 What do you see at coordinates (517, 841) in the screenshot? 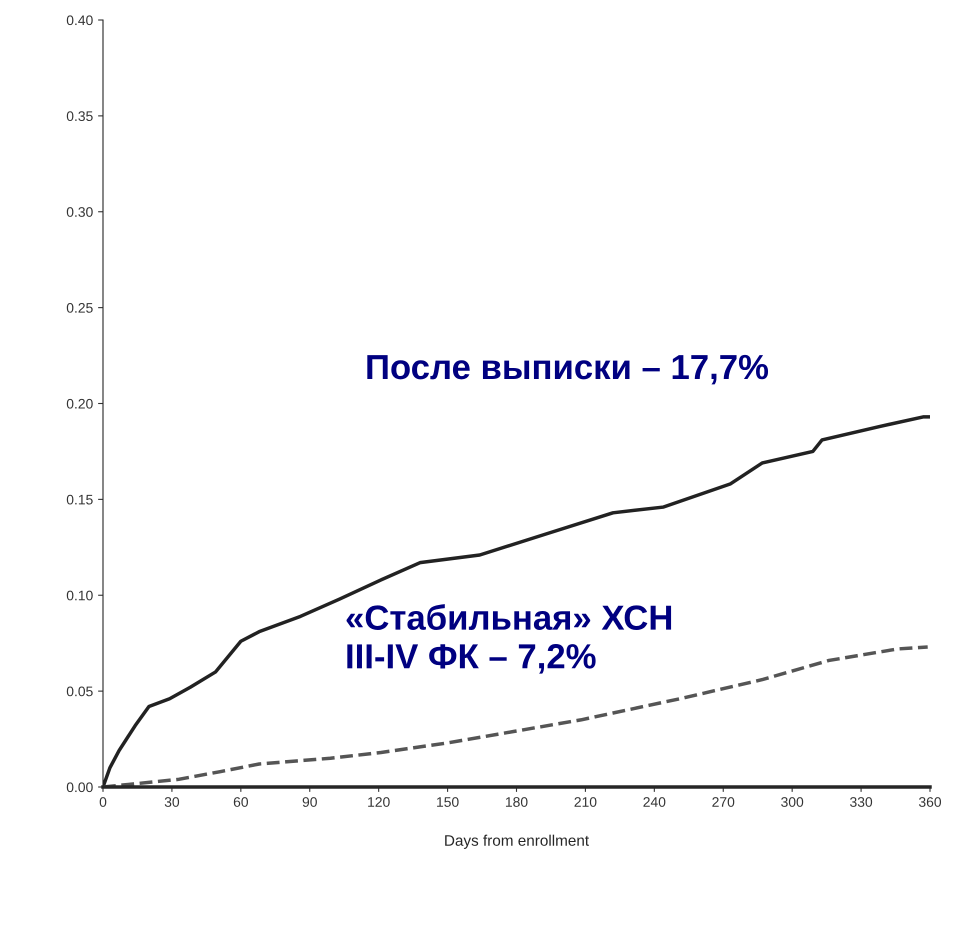
I see `x-axis-title: Days from enrollment` at bounding box center [517, 841].